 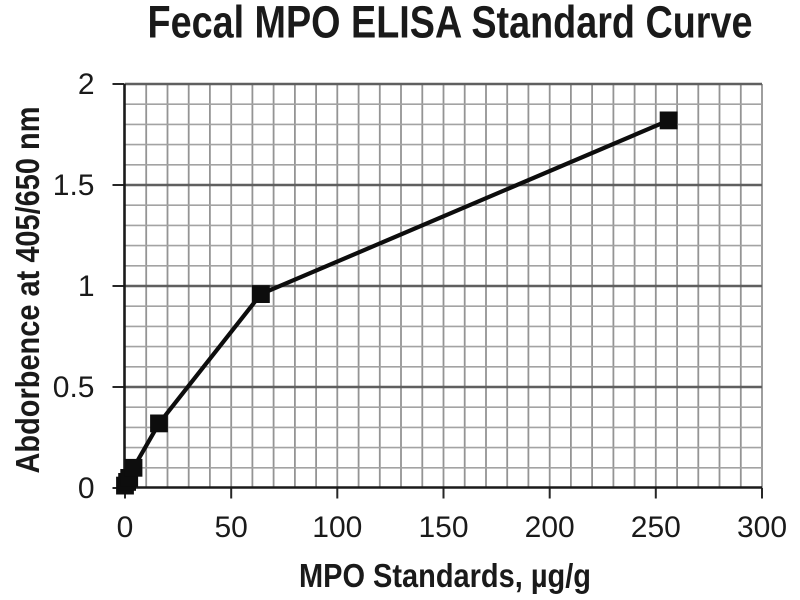 What do you see at coordinates (450, 24) in the screenshot?
I see `svg-text: Fecal MPO ELISA Standard Curve` at bounding box center [450, 24].